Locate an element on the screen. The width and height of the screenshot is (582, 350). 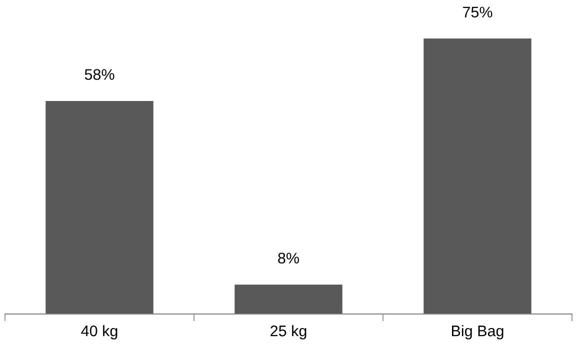
x-tick-label: Big Bag is located at coordinates (478, 332).